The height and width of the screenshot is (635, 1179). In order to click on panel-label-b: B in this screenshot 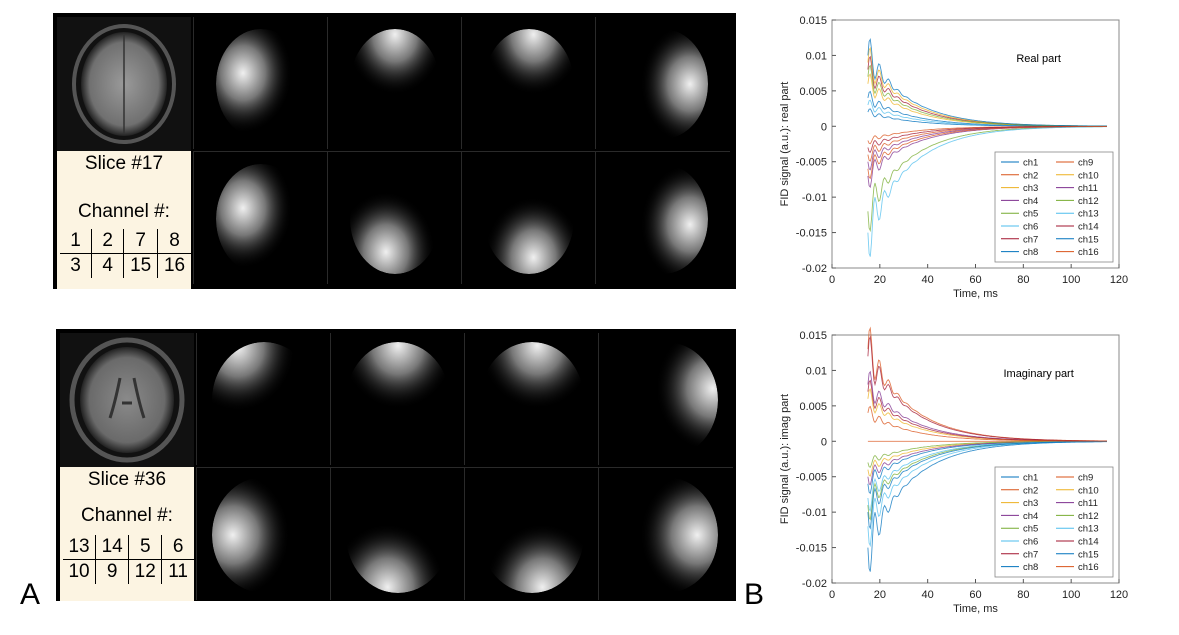, I will do `click(754, 594)`.